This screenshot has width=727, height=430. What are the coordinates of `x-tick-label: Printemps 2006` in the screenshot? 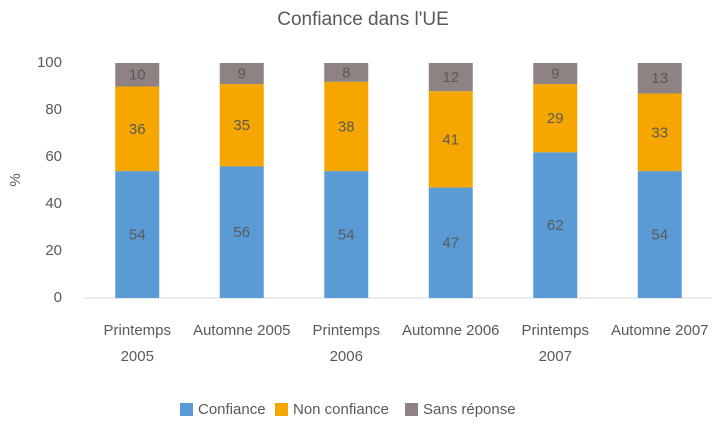 It's located at (346, 343).